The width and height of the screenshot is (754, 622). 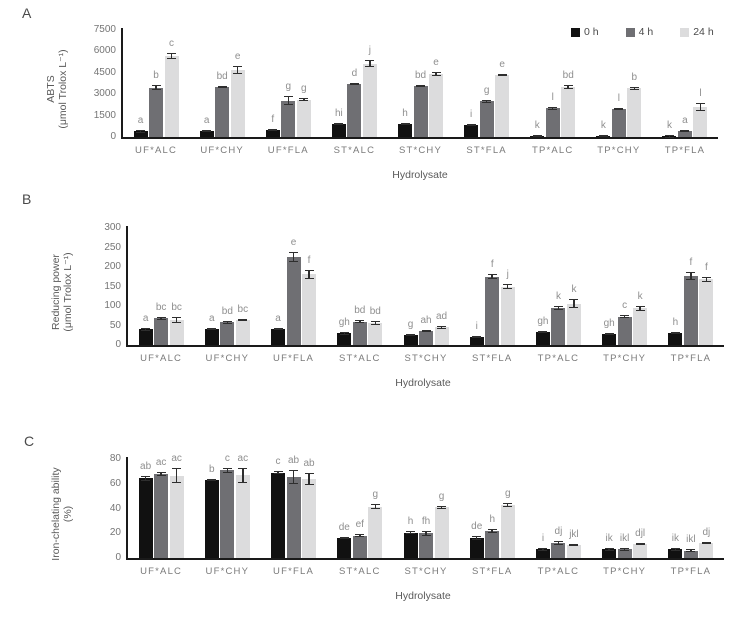 What do you see at coordinates (543, 539) in the screenshot?
I see `sig-letter: i` at bounding box center [543, 539].